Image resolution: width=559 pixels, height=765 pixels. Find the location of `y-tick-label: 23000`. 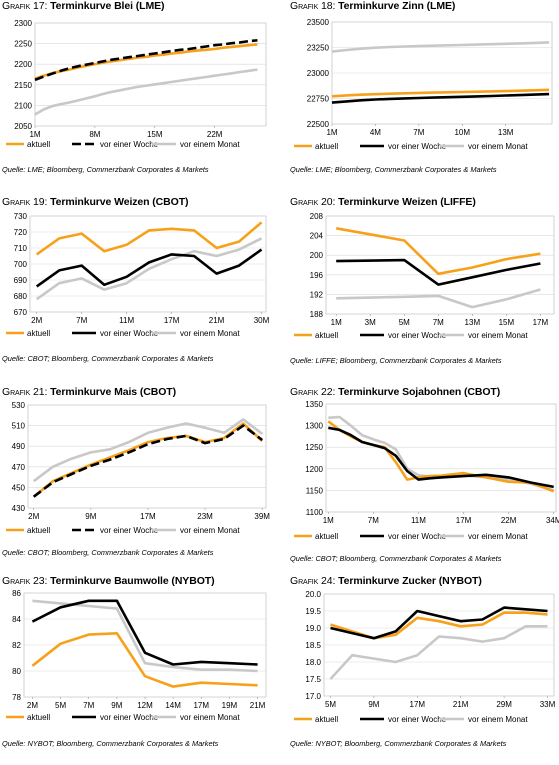

y-tick-label: 23000 is located at coordinates (318, 73).